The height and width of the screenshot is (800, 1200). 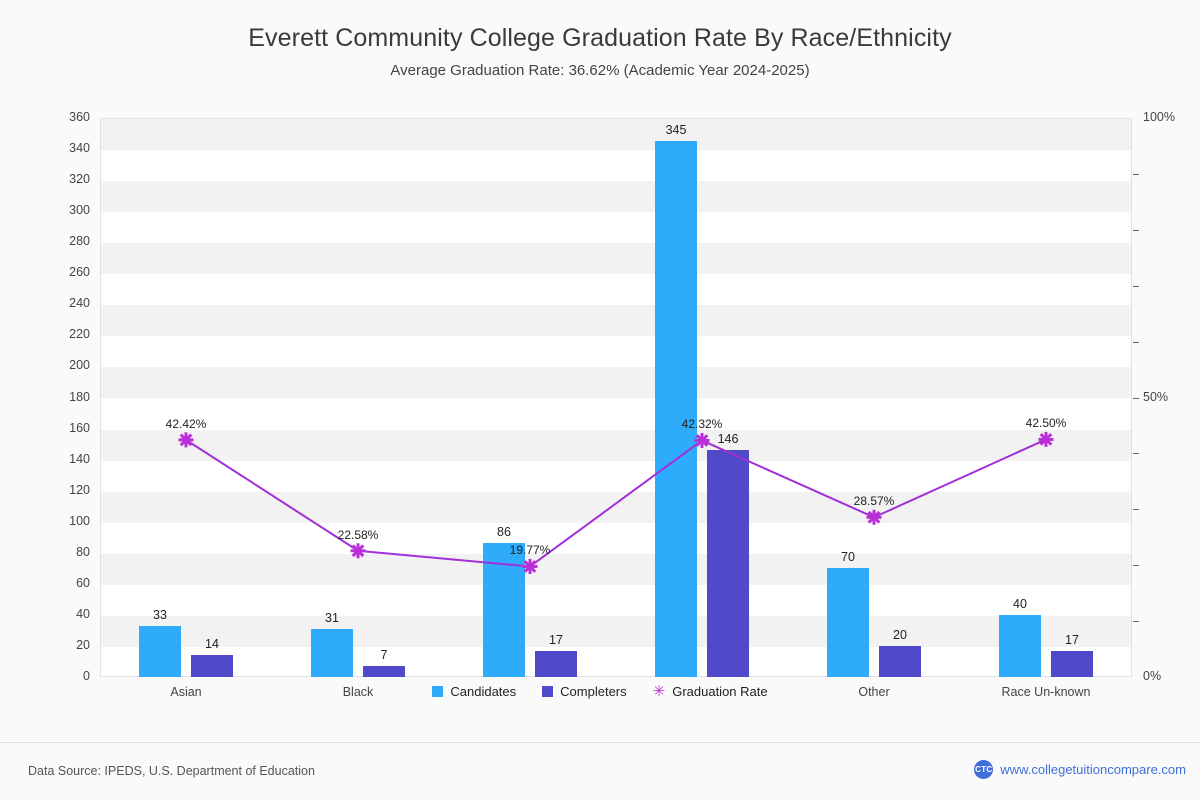 What do you see at coordinates (160, 614) in the screenshot?
I see `bar-value-label-candidates: 33` at bounding box center [160, 614].